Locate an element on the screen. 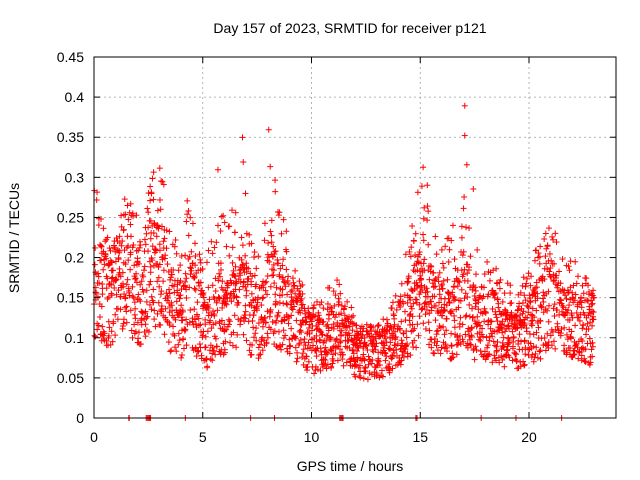  y-tick-label: 0.35 is located at coordinates (70, 137).